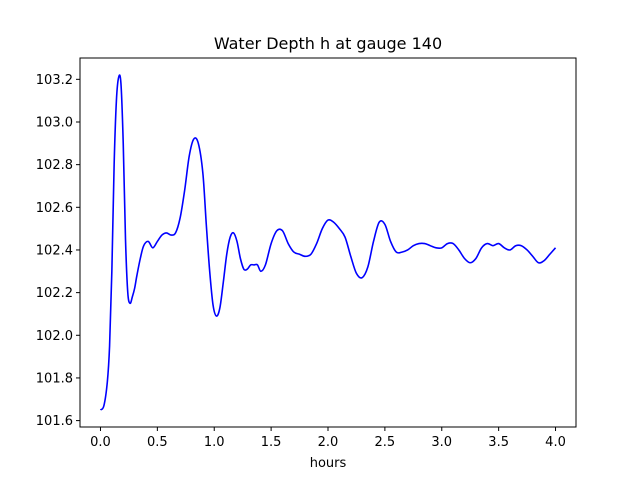 The image size is (640, 480). Describe the element at coordinates (54, 165) in the screenshot. I see `y-tick-label: 102.8` at that location.